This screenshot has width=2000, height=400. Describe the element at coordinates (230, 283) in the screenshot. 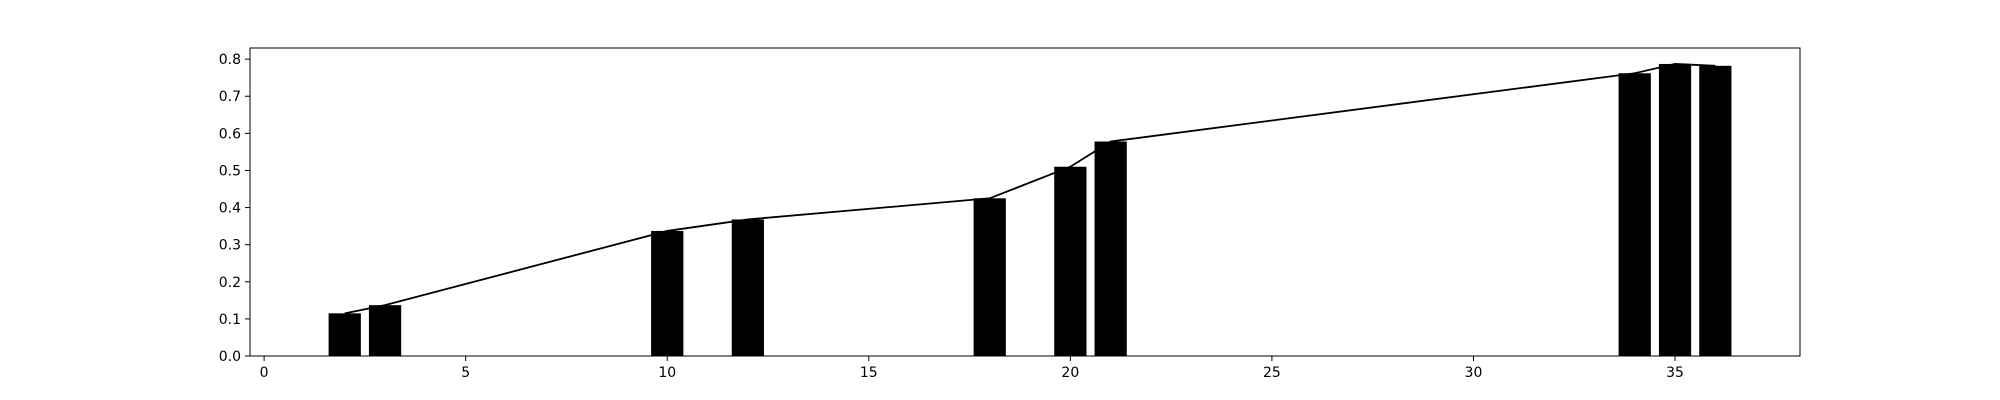

I see `y-tick-label-2: 0.2` at that location.